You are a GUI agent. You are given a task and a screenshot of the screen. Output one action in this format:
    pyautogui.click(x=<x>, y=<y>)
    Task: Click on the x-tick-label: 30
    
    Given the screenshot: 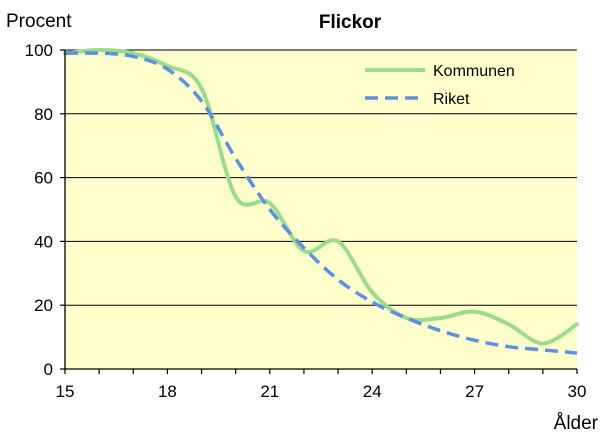 What is the action you would take?
    pyautogui.click(x=577, y=391)
    